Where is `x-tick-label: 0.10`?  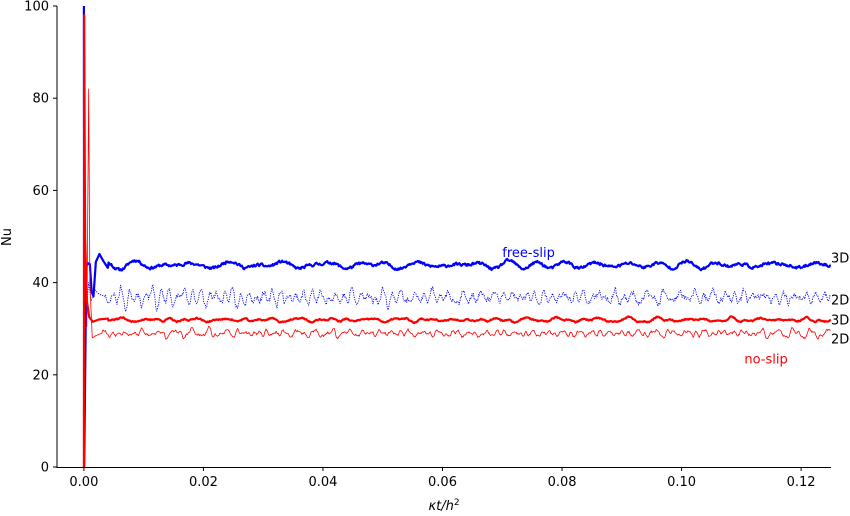
x-tick-label: 0.10 is located at coordinates (681, 482).